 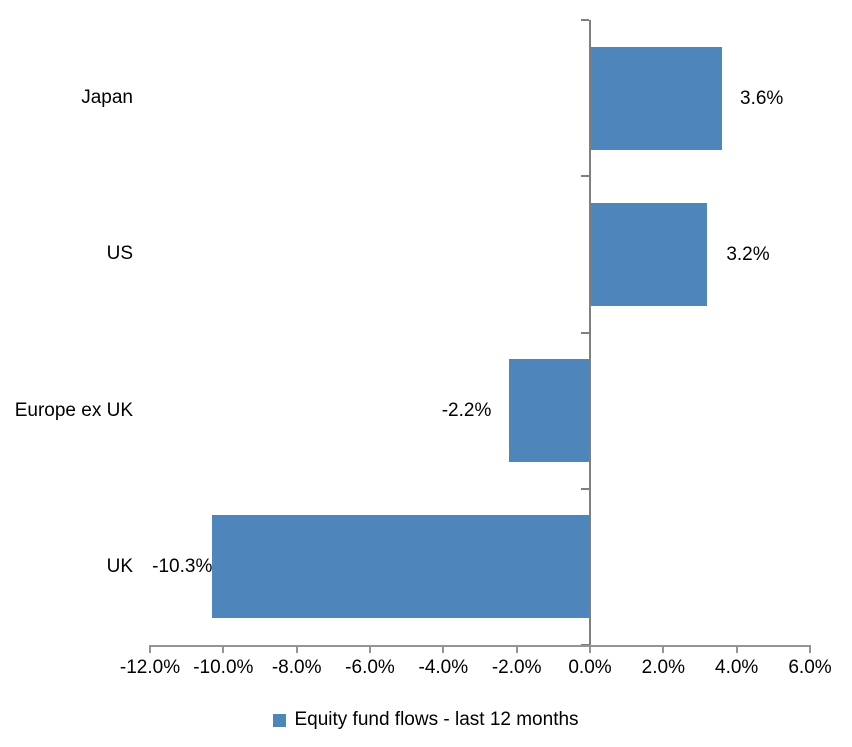 I want to click on x-tick-label: -6.0%, so click(x=370, y=667).